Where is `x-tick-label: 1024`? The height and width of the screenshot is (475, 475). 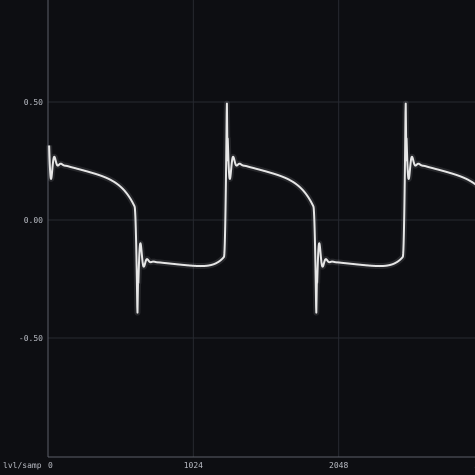 x-tick-label: 1024 is located at coordinates (193, 465).